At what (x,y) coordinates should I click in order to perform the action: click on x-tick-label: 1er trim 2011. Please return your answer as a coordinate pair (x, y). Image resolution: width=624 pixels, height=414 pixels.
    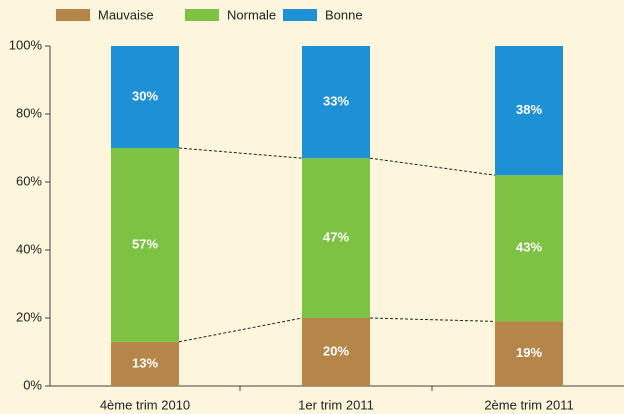
    Looking at the image, I should click on (336, 404).